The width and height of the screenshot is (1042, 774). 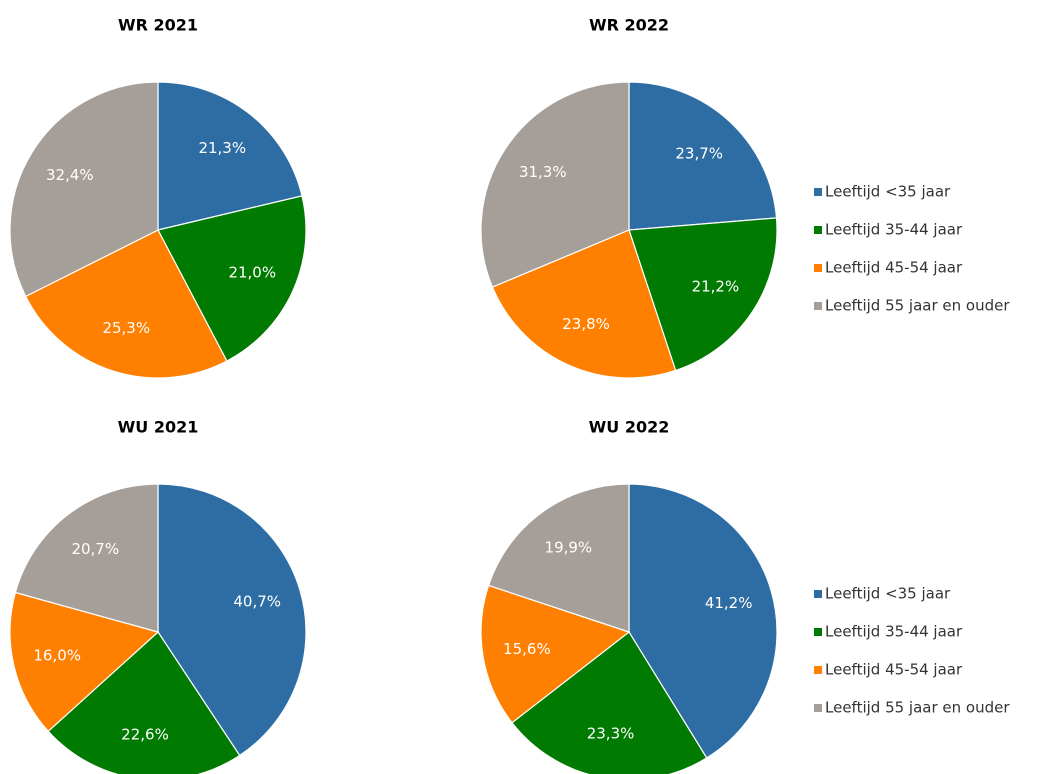 What do you see at coordinates (222, 148) in the screenshot?
I see `data-label: 21,3%` at bounding box center [222, 148].